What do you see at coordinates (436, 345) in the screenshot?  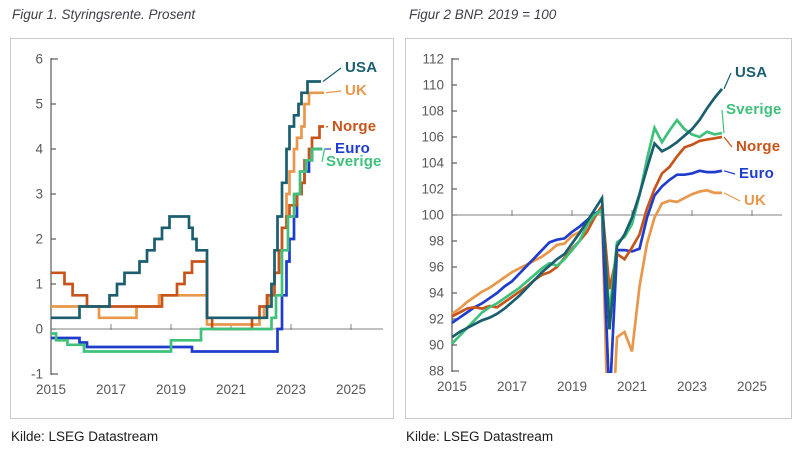 I see `svg-text: 90` at bounding box center [436, 345].